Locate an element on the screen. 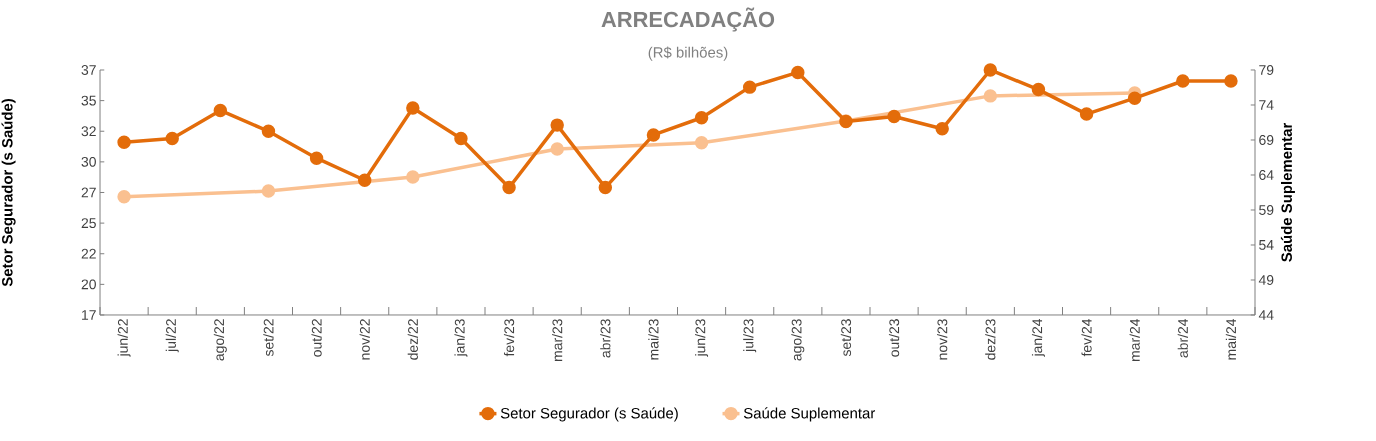  y2-tick-label: 59 is located at coordinates (1266, 210).